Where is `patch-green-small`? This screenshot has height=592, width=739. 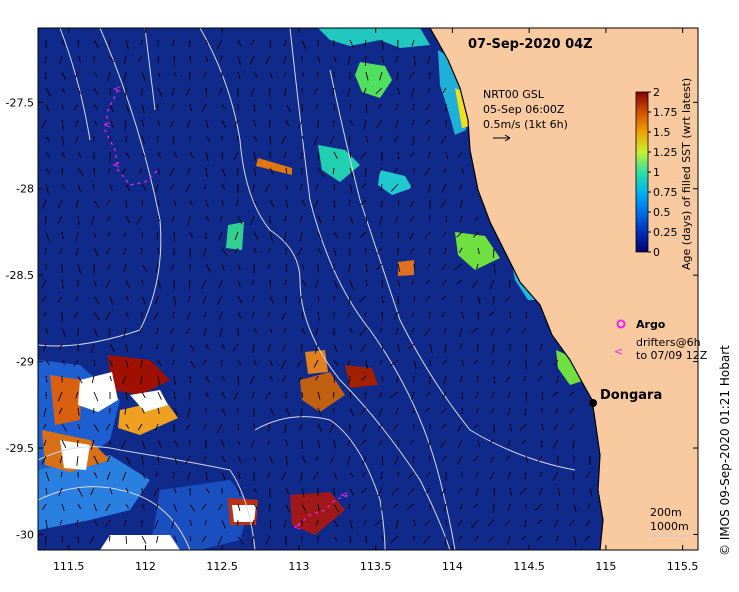 patch-green-small is located at coordinates (235, 236).